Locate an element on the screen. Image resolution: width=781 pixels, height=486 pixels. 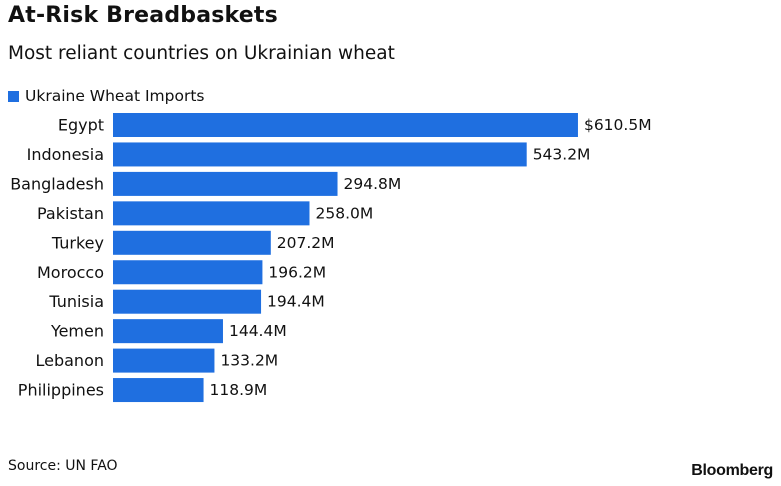
category-label: Egypt is located at coordinates (81, 125).